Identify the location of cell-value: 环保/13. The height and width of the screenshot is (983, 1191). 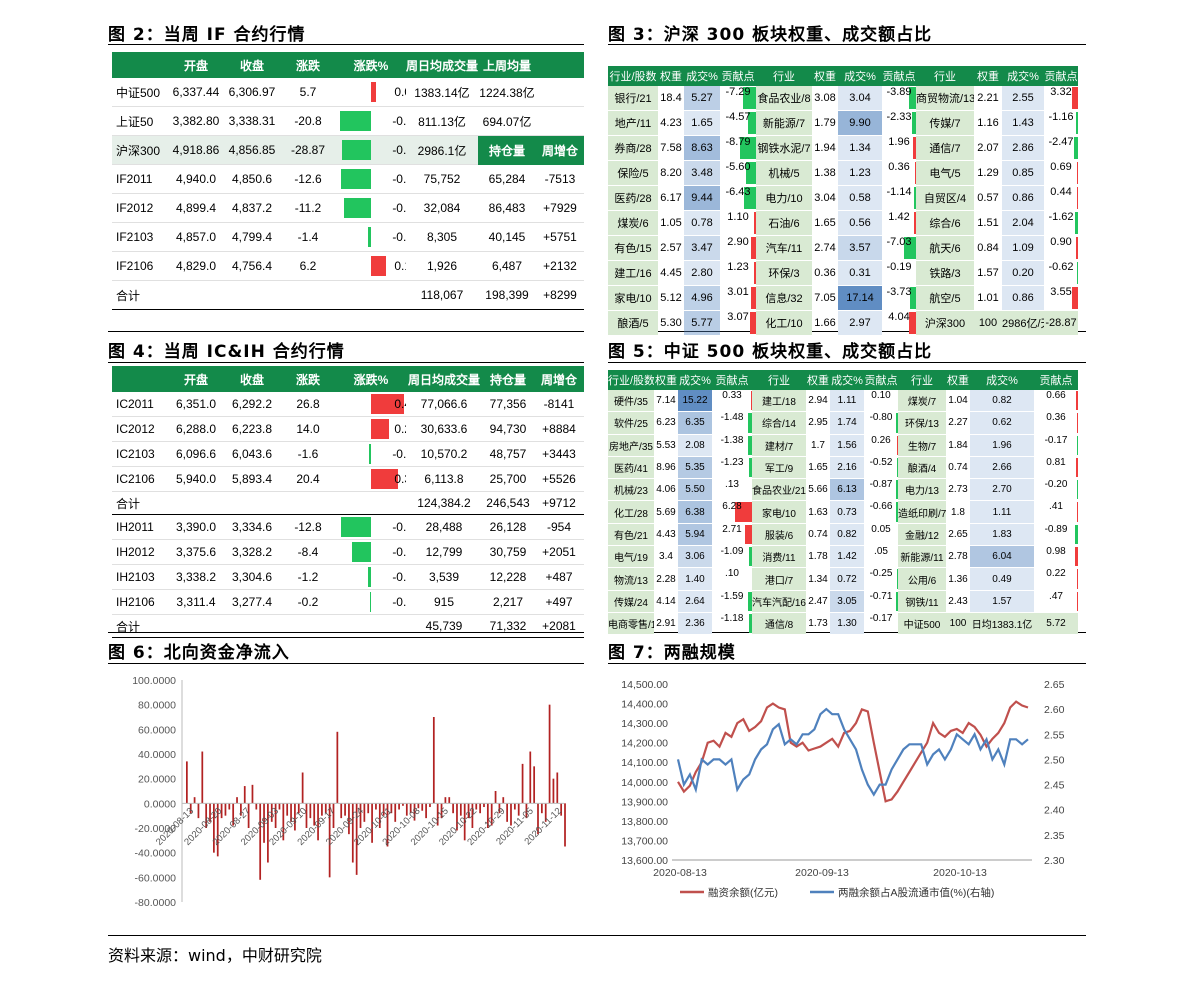
(922, 425).